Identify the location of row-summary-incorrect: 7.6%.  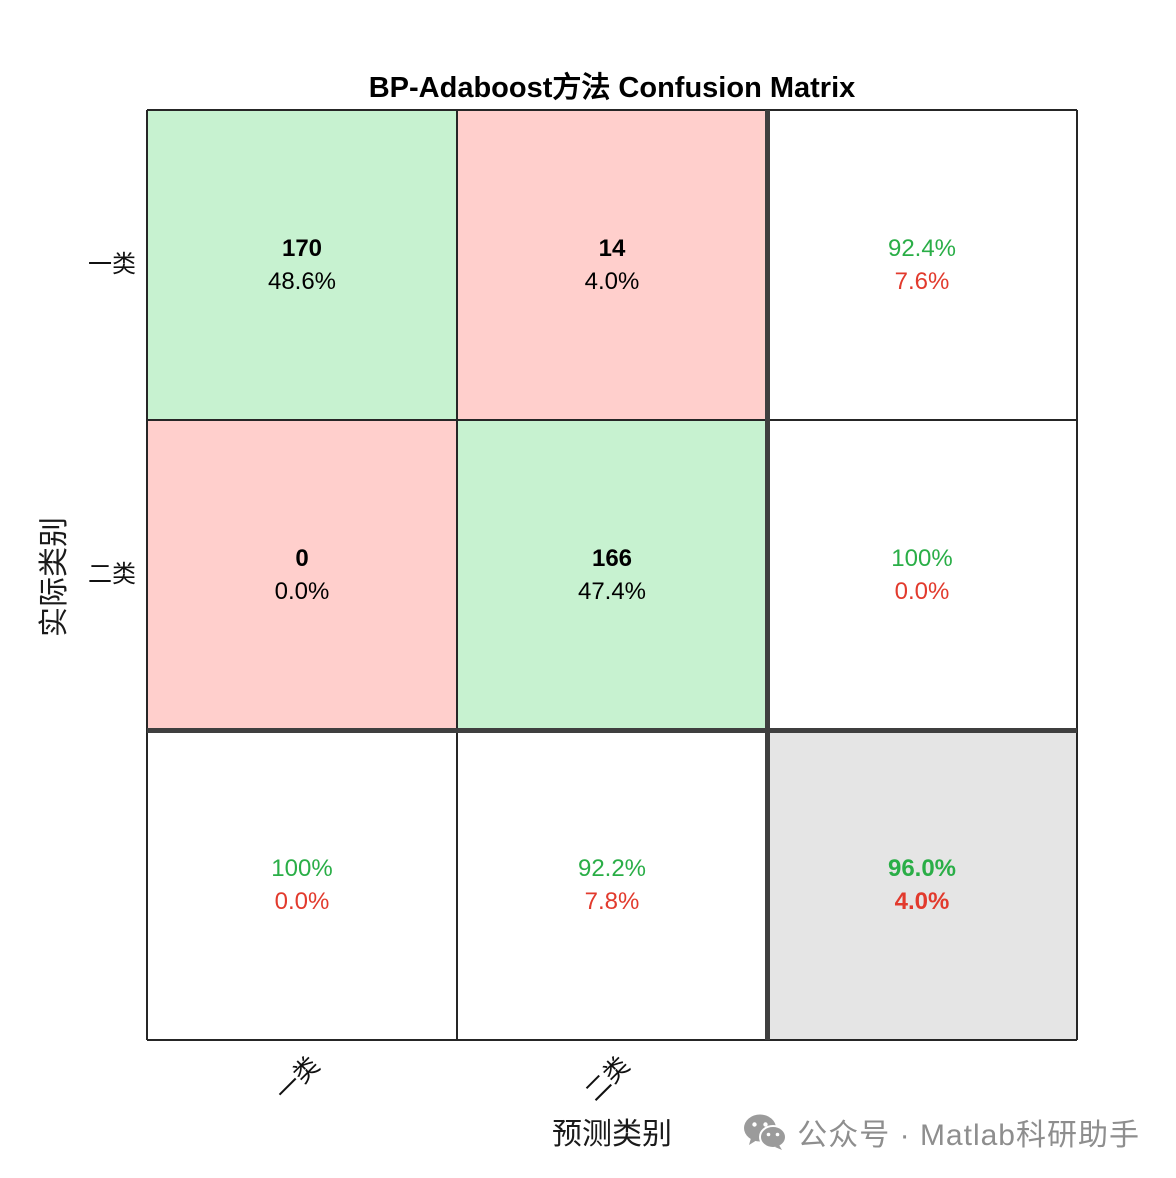
(922, 281).